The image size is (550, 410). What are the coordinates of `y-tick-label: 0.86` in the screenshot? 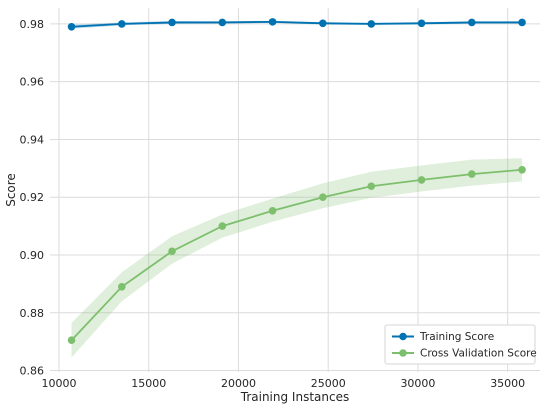 It's located at (32, 371).